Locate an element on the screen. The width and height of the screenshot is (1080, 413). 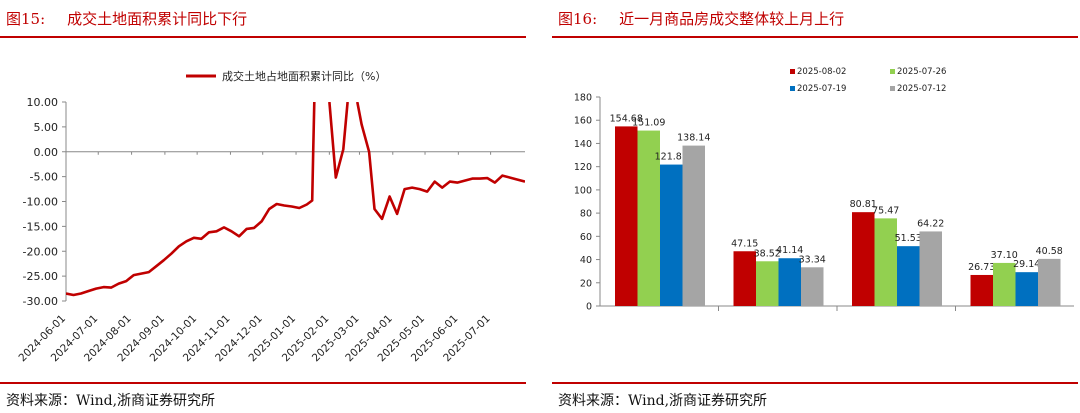
bar-value-label: 64.22 is located at coordinates (930, 223).